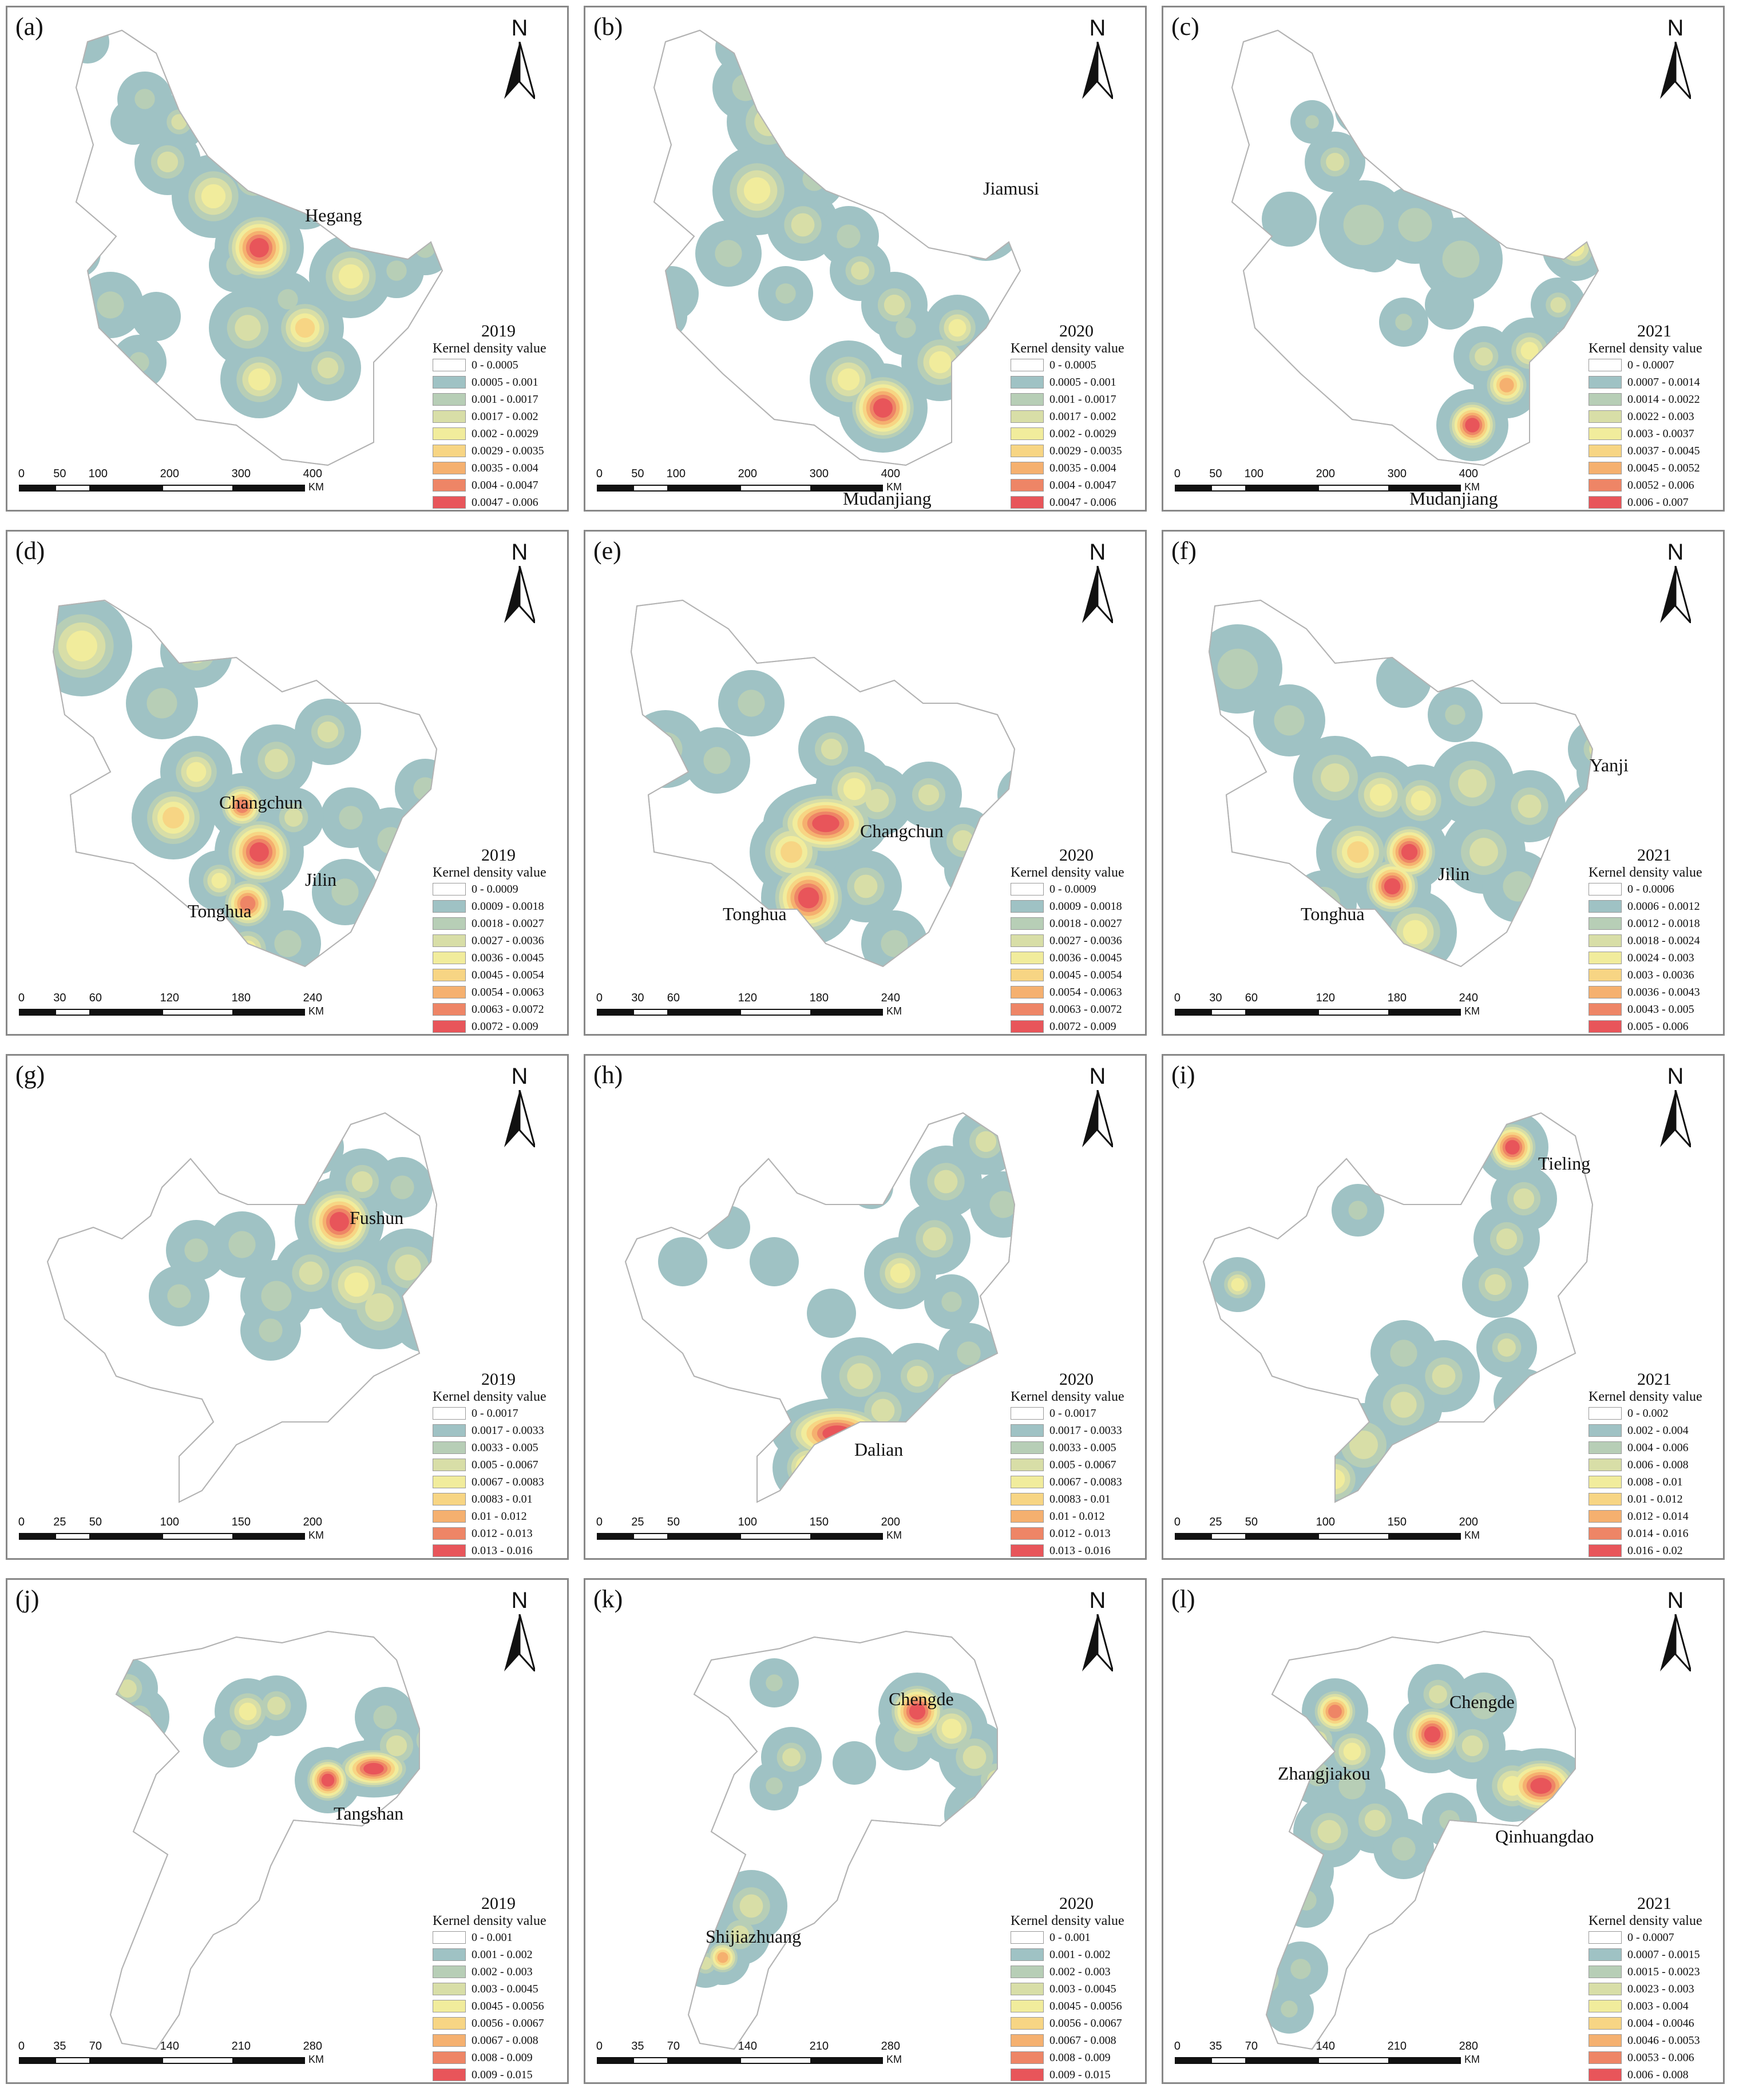  Describe the element at coordinates (1545, 1836) in the screenshot. I see `city-label: Qinhuangdao` at that location.